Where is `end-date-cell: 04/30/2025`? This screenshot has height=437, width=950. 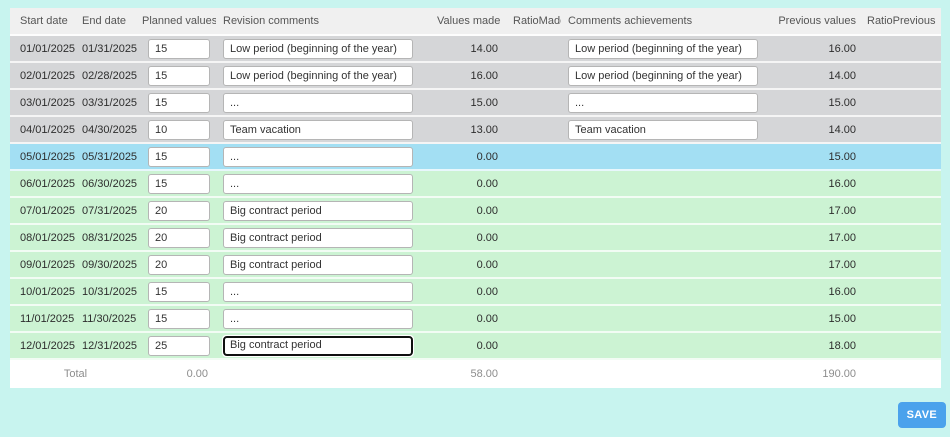
end-date-cell: 04/30/2025 is located at coordinates (110, 130).